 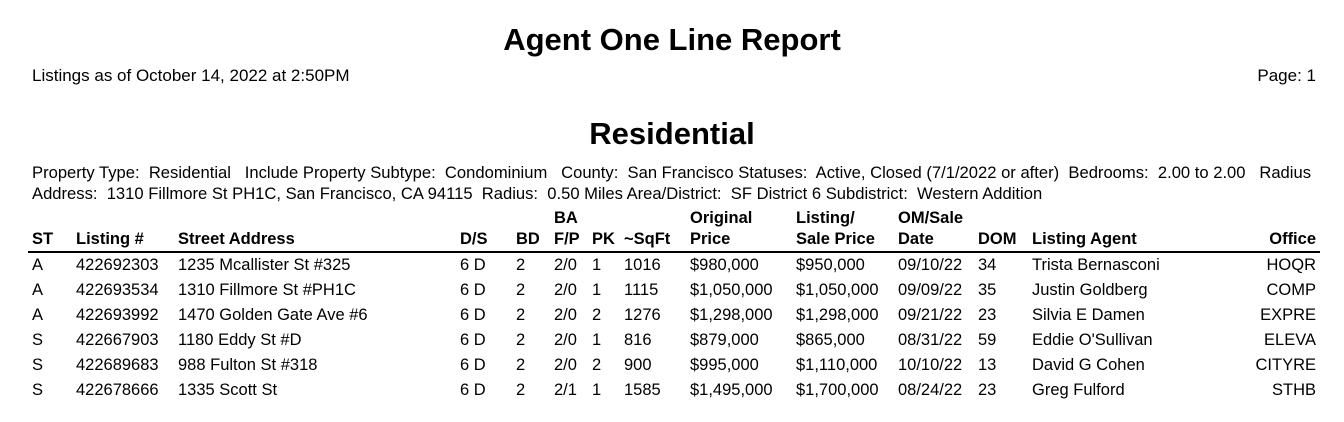 What do you see at coordinates (1286, 75) in the screenshot?
I see `page-number: Page: 1` at bounding box center [1286, 75].